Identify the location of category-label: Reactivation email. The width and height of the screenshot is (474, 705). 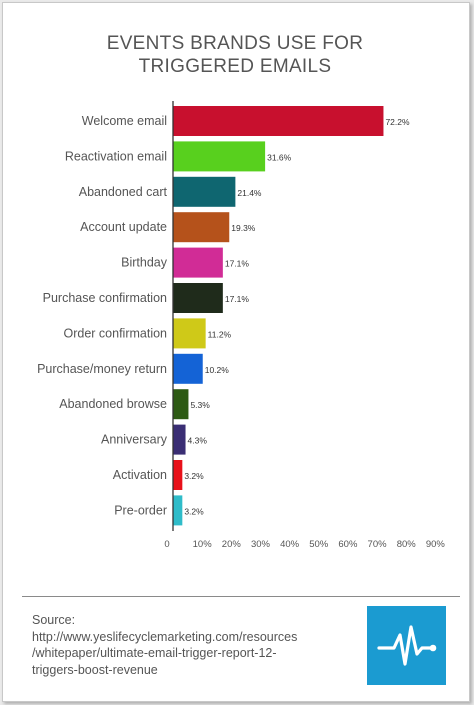
(116, 156).